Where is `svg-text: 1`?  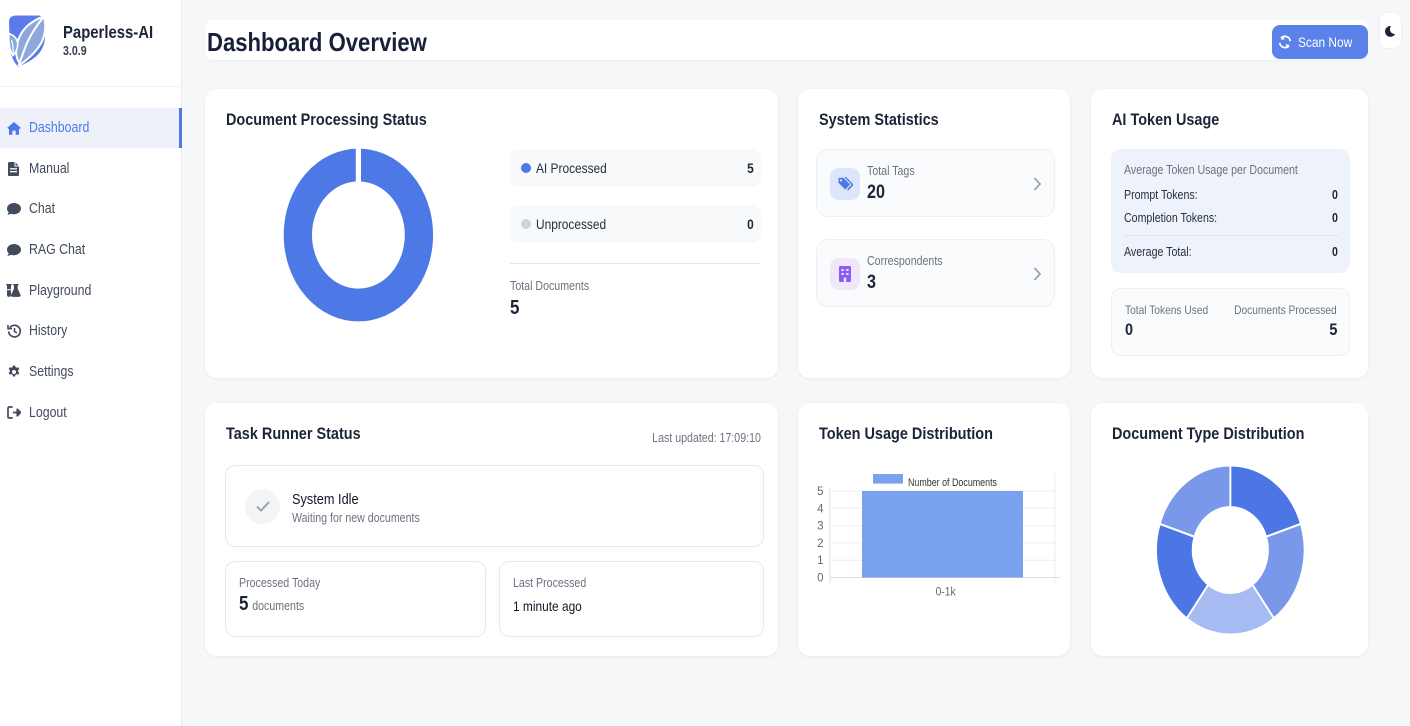
svg-text: 1 is located at coordinates (820, 561).